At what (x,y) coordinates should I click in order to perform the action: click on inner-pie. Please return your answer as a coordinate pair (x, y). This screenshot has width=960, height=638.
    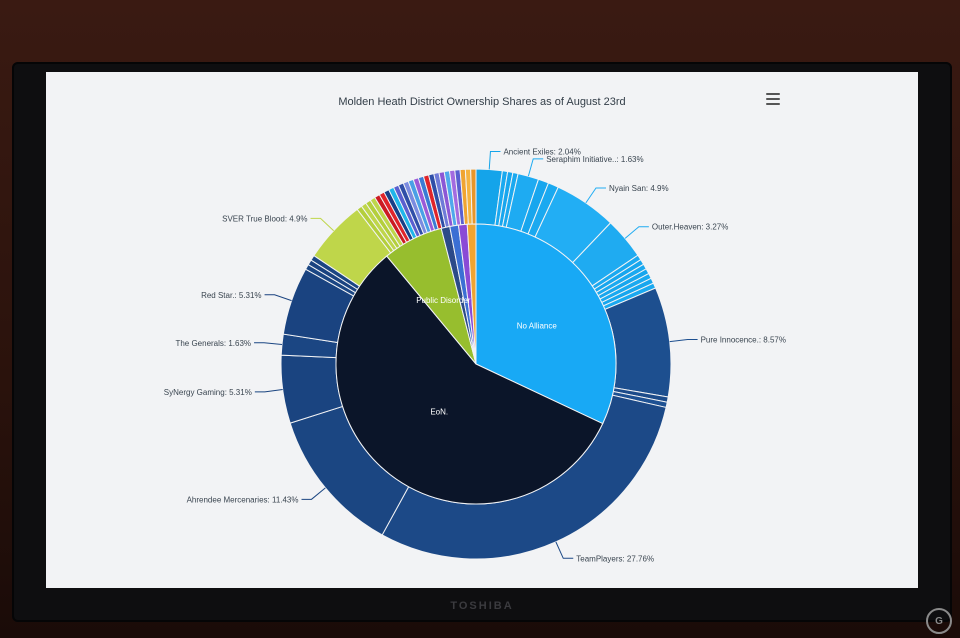
    Looking at the image, I should click on (476, 364).